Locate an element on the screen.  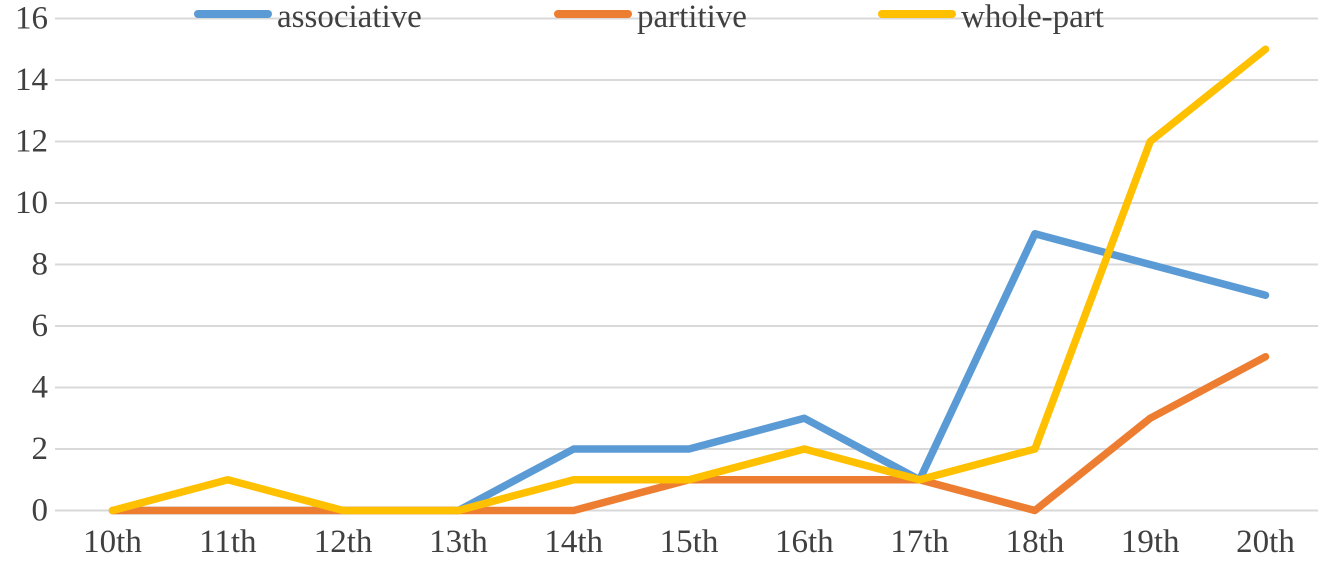
legend-item-associative: associative is located at coordinates (308, 17).